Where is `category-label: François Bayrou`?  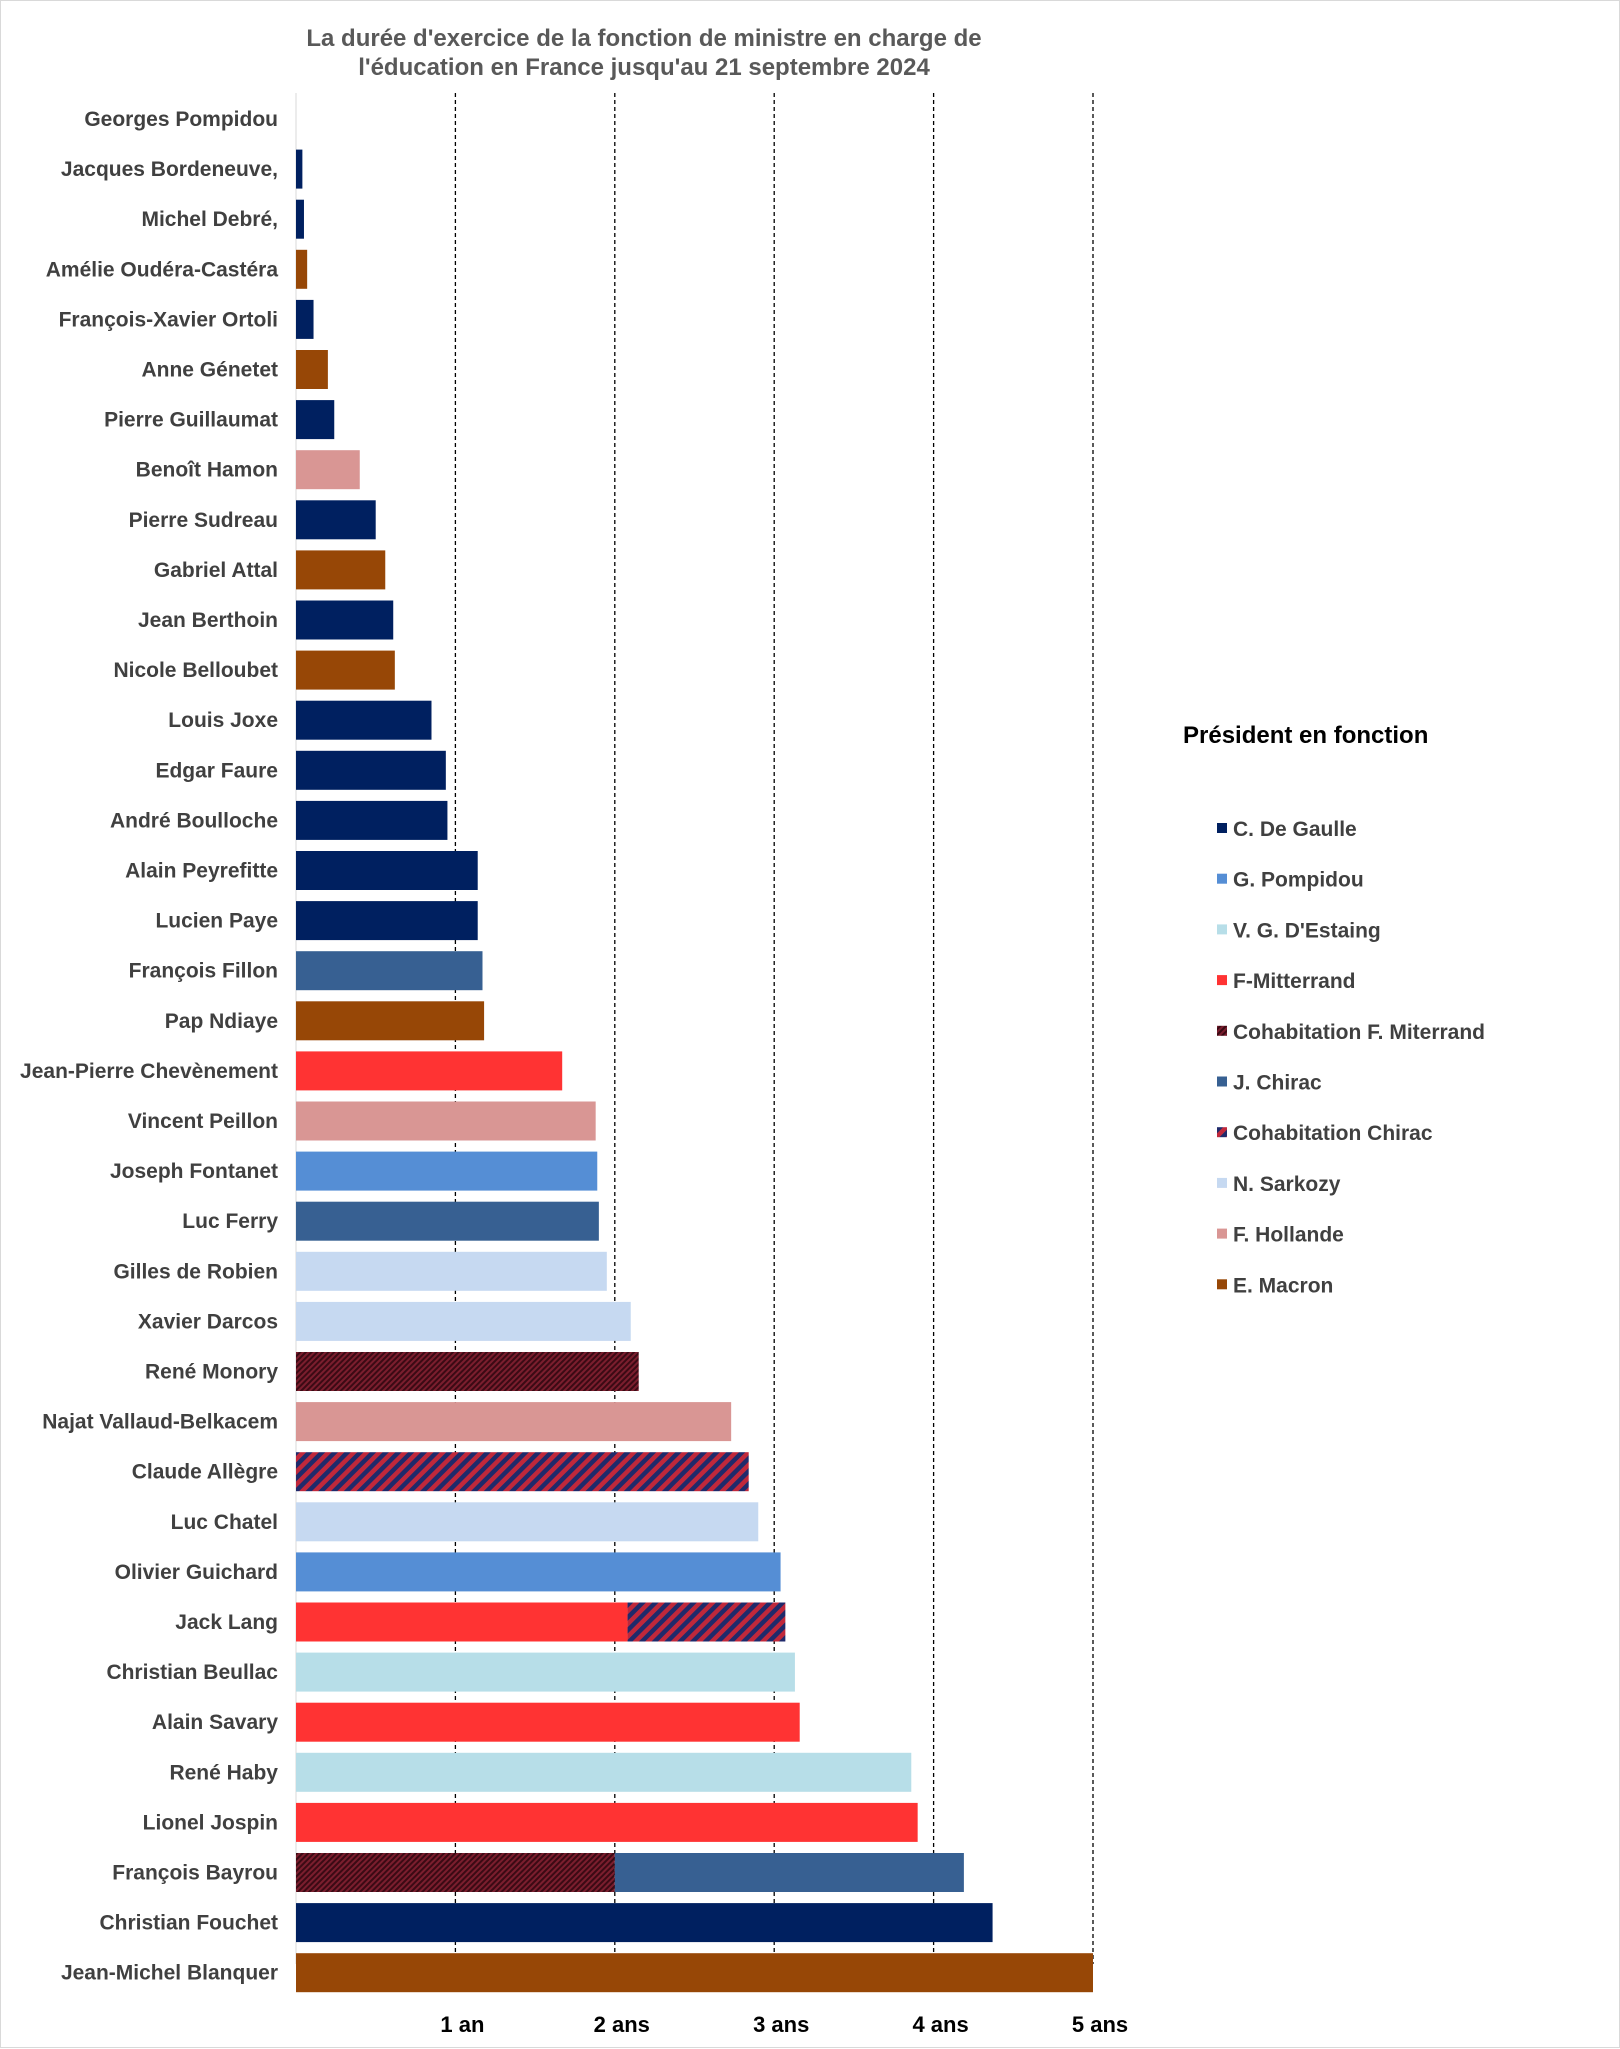
category-label: François Bayrou is located at coordinates (195, 1873).